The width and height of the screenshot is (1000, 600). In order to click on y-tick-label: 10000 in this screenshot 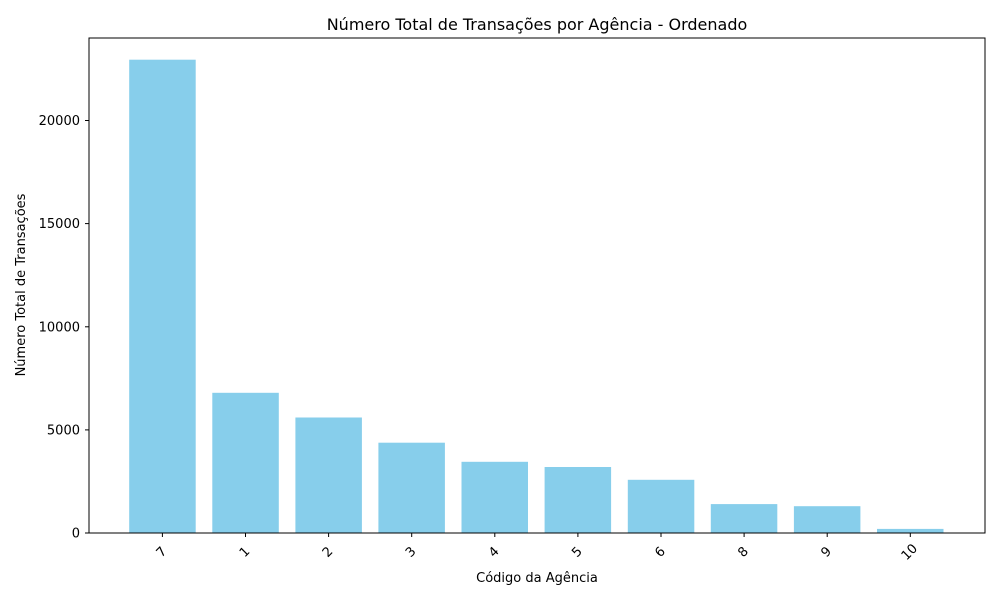, I will do `click(59, 327)`.